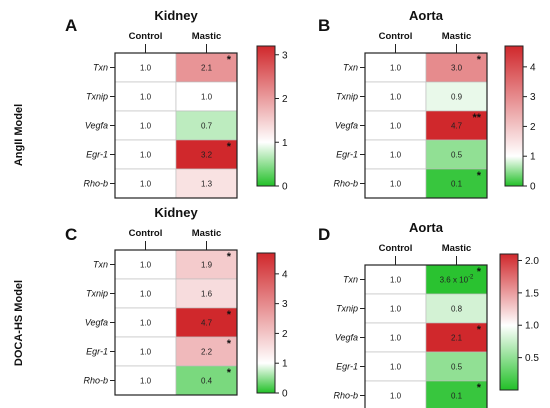 Image resolution: width=550 pixels, height=408 pixels. I want to click on panel-letter: D, so click(324, 234).